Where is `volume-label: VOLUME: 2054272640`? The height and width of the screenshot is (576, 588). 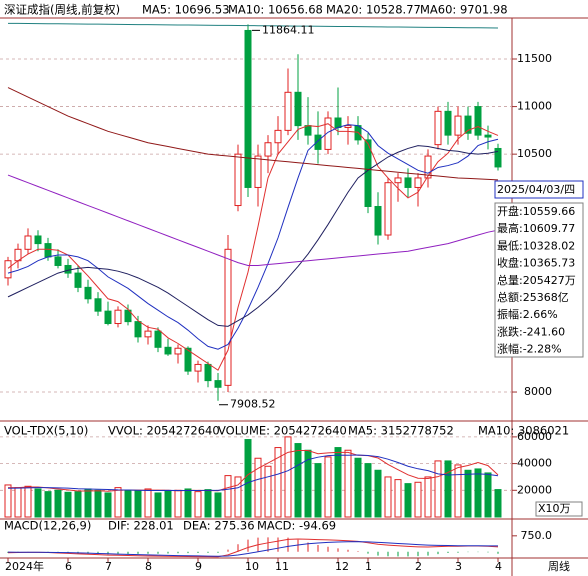
volume-label: VOLUME: 2054272640 is located at coordinates (282, 431).